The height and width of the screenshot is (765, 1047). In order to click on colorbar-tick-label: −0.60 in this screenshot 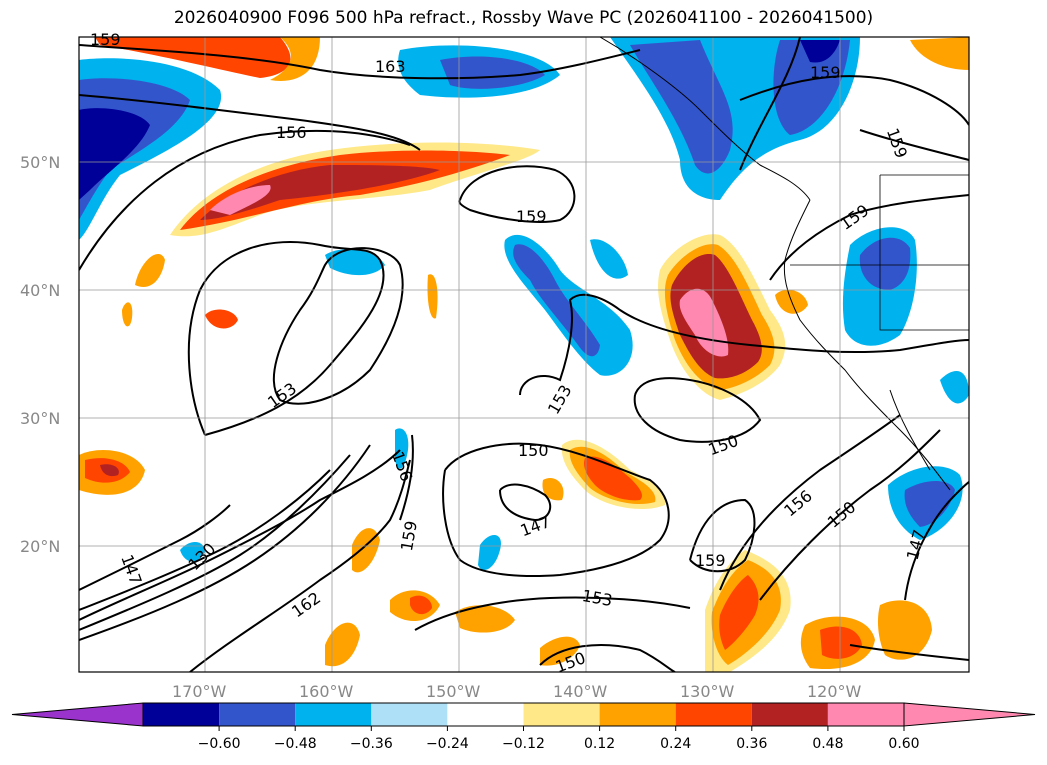, I will do `click(219, 744)`.